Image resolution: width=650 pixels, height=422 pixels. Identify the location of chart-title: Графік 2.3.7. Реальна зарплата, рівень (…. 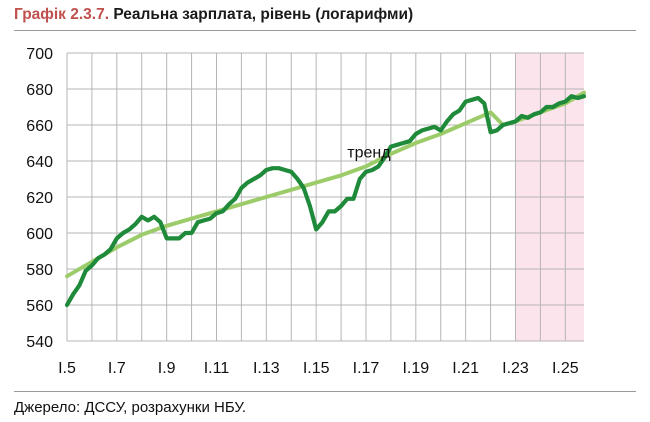
(213, 15).